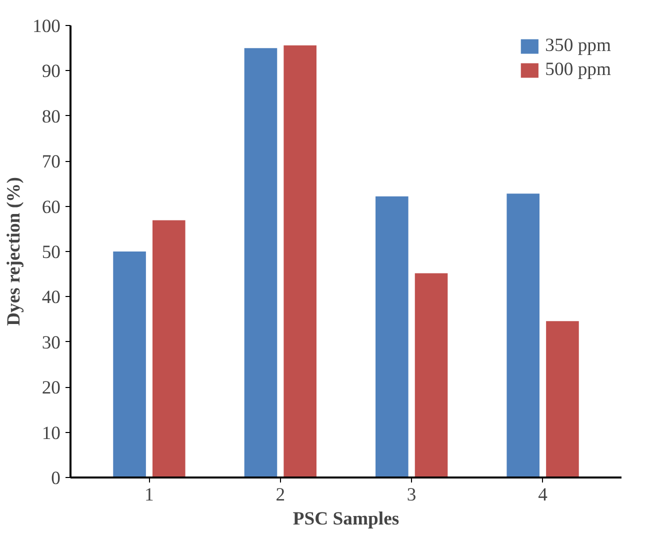 This screenshot has width=661, height=542. I want to click on y-tick-label: 70, so click(51, 162).